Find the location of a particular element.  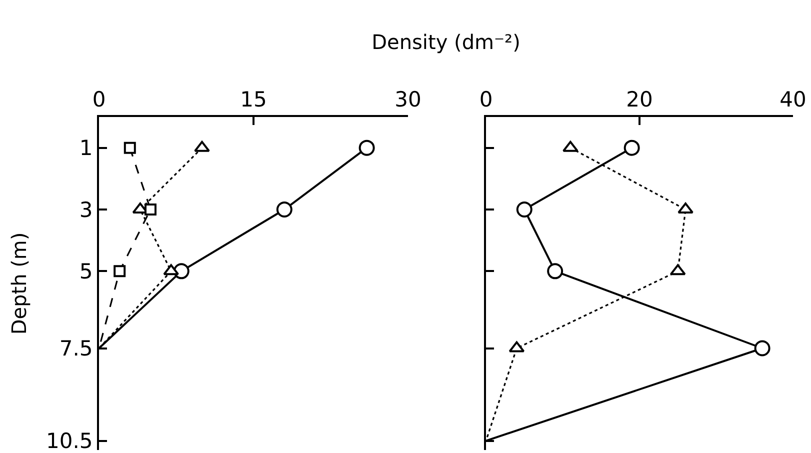

y-tick-label: 5 is located at coordinates (86, 272).